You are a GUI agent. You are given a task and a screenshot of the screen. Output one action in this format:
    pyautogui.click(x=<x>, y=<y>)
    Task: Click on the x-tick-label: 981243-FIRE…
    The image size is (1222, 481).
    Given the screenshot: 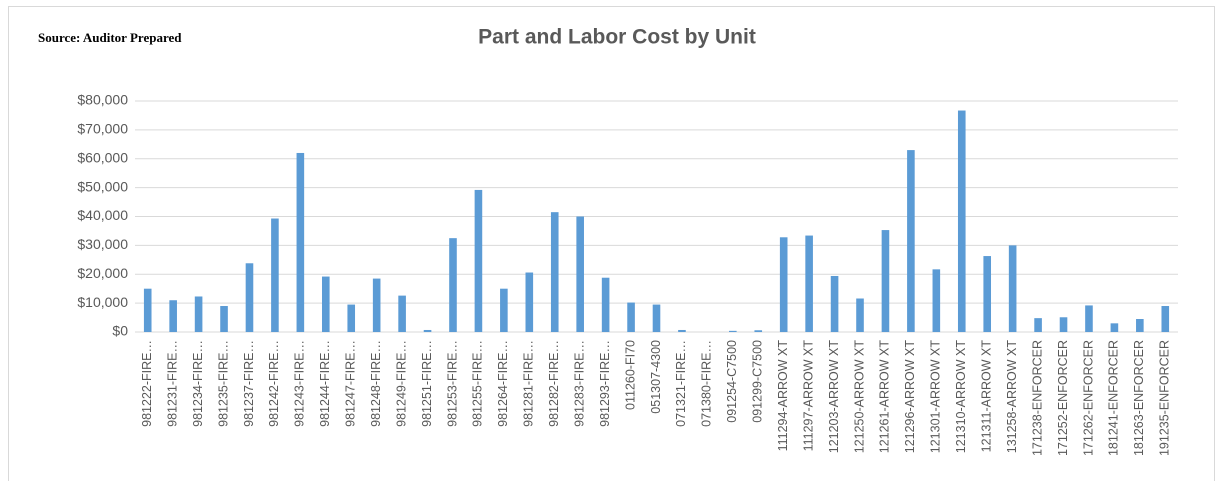 What is the action you would take?
    pyautogui.click(x=300, y=383)
    